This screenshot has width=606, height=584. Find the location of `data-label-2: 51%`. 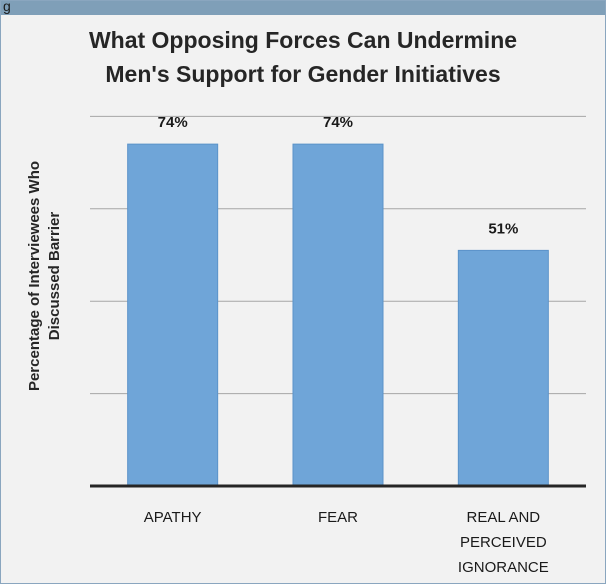

data-label-2: 51% is located at coordinates (503, 228).